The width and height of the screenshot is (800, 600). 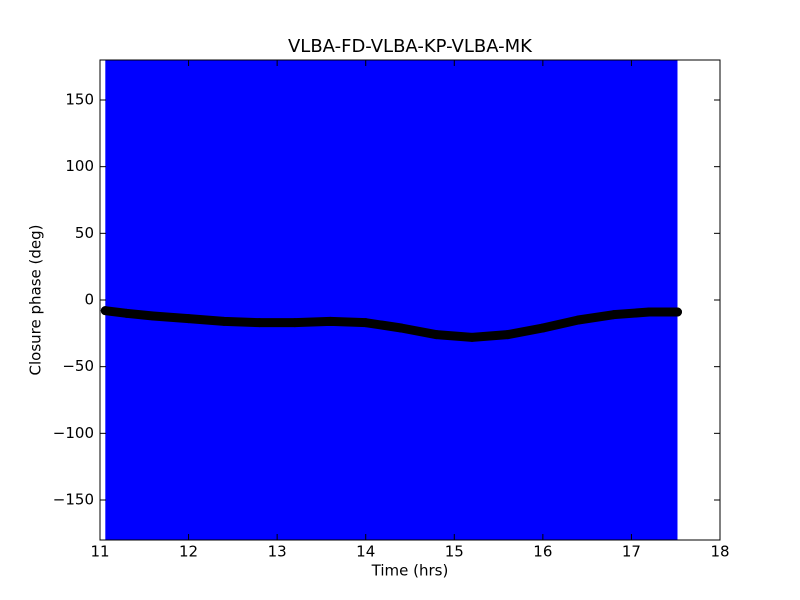 I want to click on y-tick-label: 150, so click(x=79, y=100).